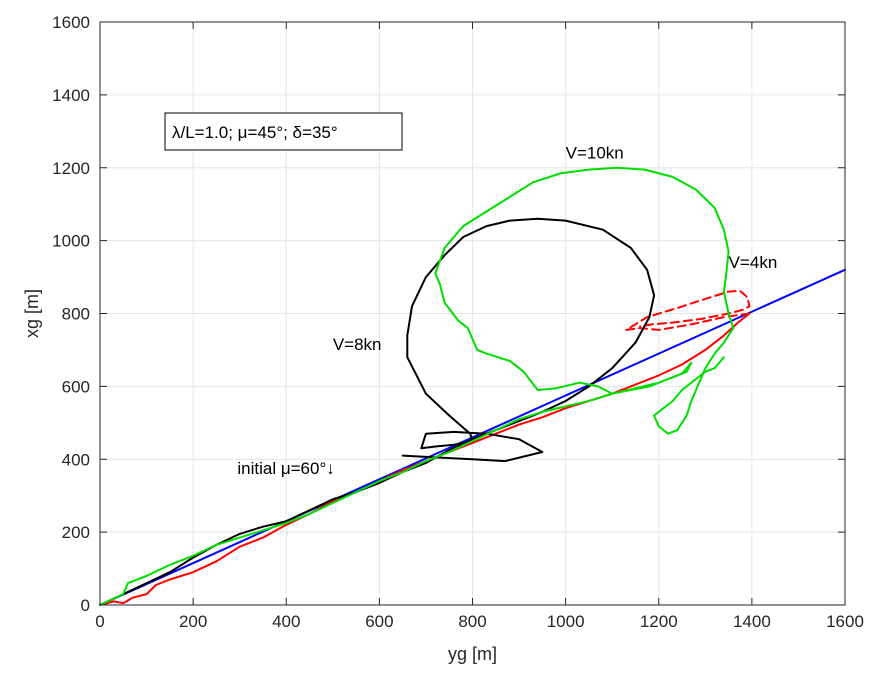  Describe the element at coordinates (71, 95) in the screenshot. I see `y-tick-label: 1400` at that location.